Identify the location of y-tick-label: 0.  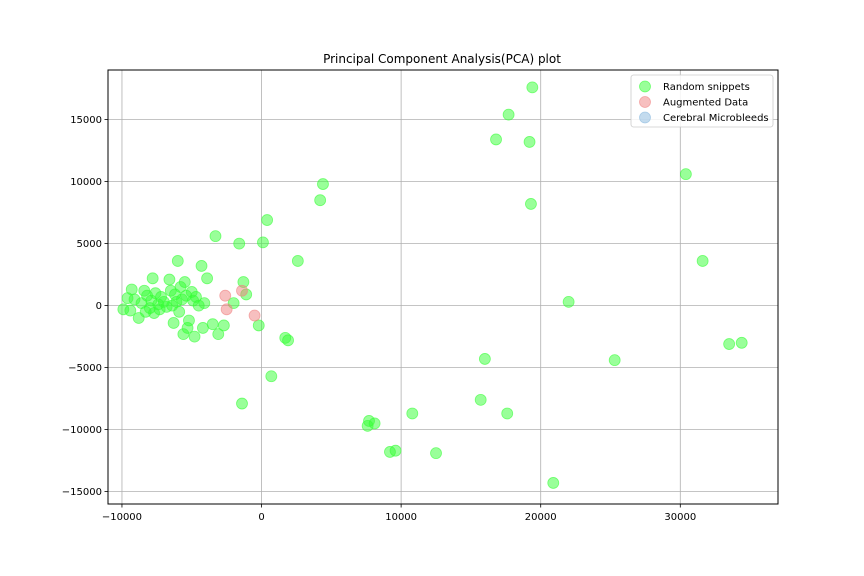
(99, 306).